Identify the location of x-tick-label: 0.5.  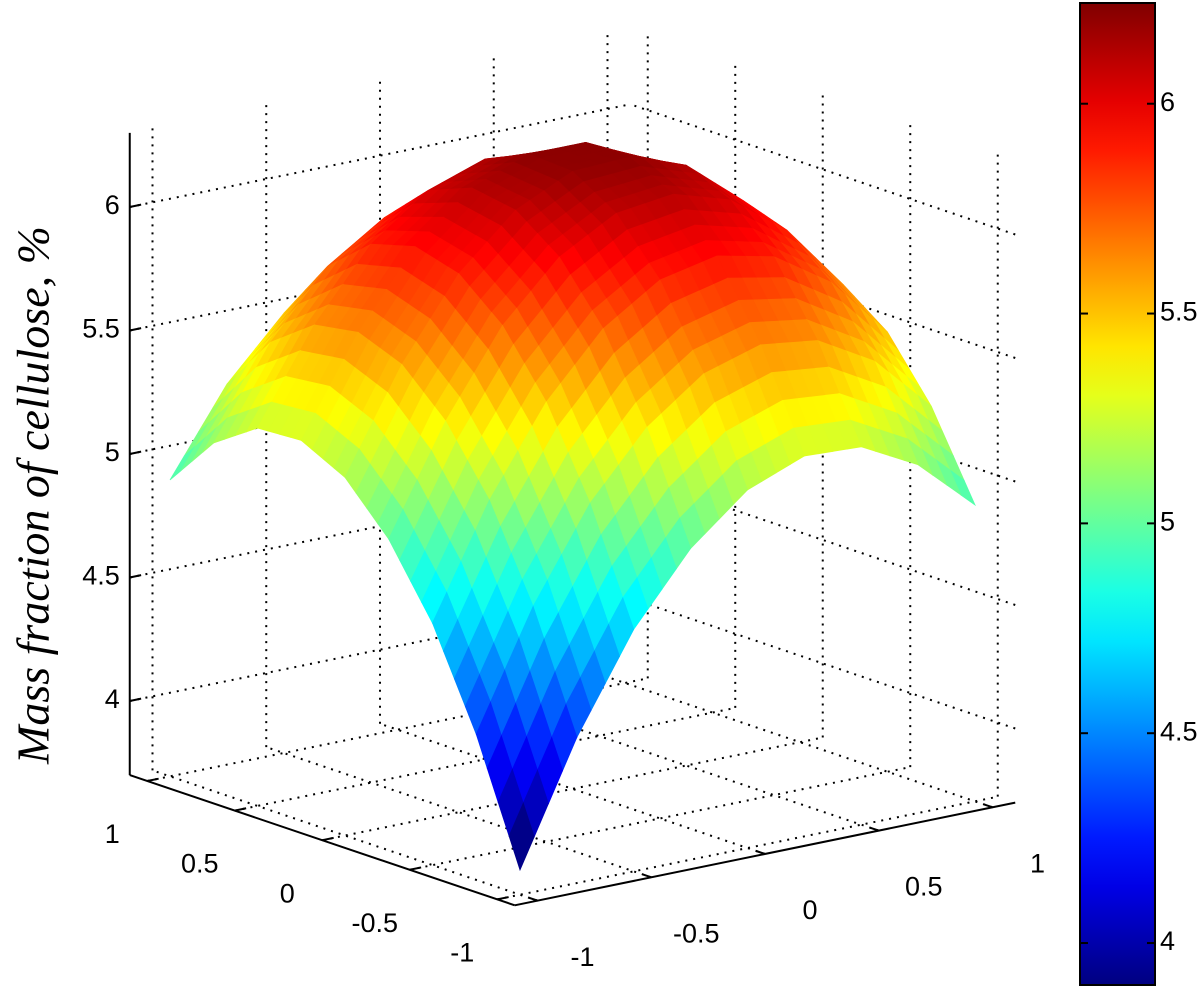
(924, 887).